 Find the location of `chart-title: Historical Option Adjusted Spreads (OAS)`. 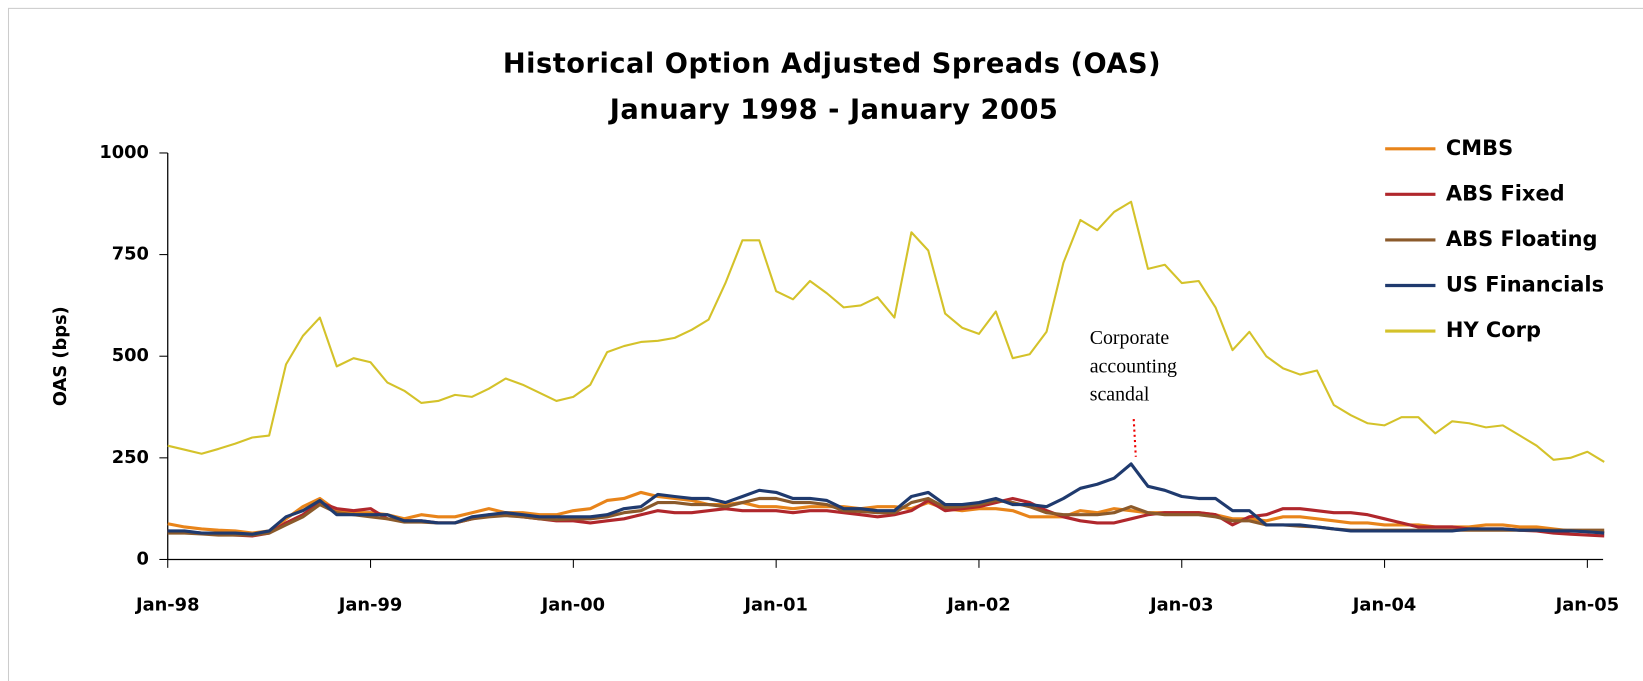

chart-title: Historical Option Adjusted Spreads (OAS) is located at coordinates (832, 63).